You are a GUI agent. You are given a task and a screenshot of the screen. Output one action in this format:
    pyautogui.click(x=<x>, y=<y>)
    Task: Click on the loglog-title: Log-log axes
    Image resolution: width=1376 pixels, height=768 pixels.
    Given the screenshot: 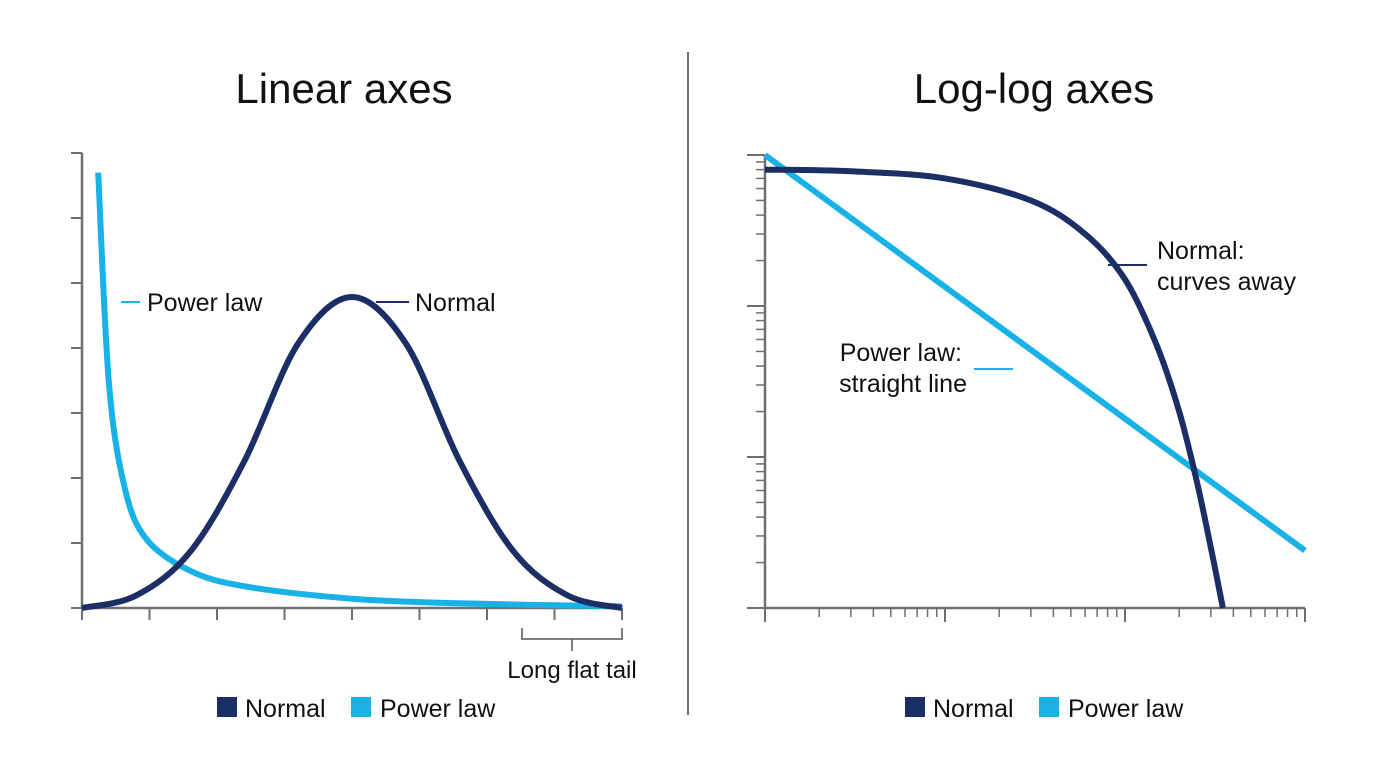 What is the action you would take?
    pyautogui.click(x=1034, y=88)
    